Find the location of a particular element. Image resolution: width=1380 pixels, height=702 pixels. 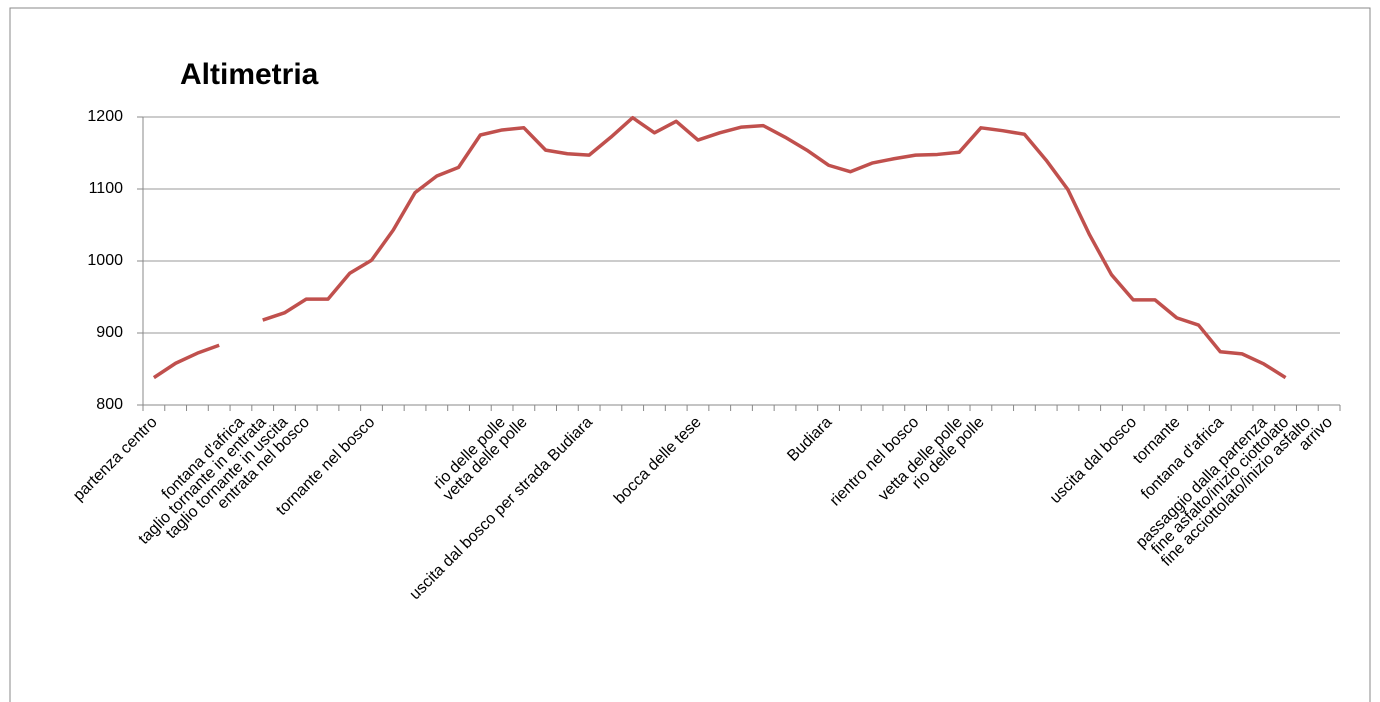

y-tick-label: 1200 is located at coordinates (105, 116).